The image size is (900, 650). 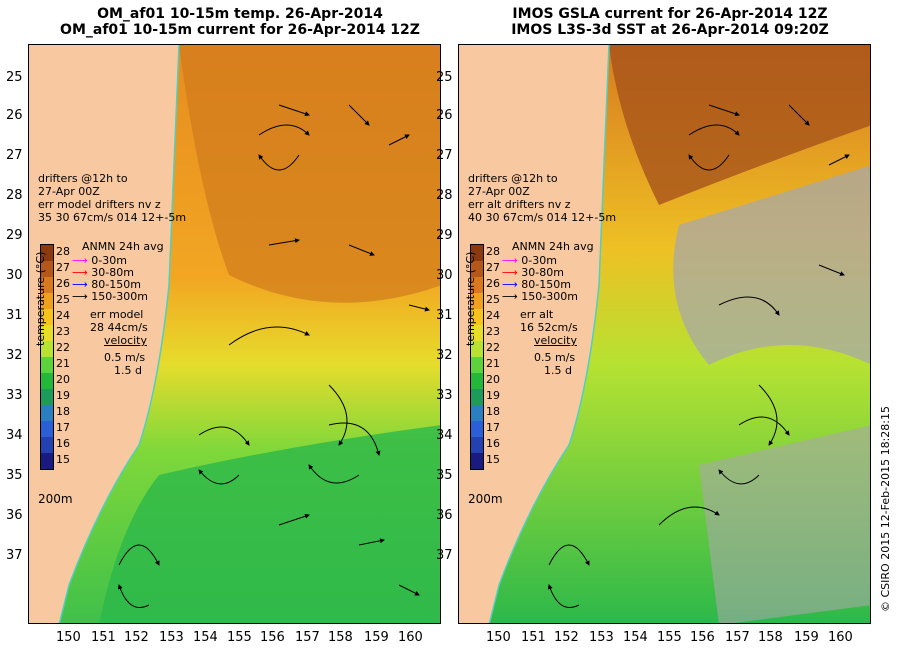 I want to click on lat-tick: 35, so click(x=14, y=475).